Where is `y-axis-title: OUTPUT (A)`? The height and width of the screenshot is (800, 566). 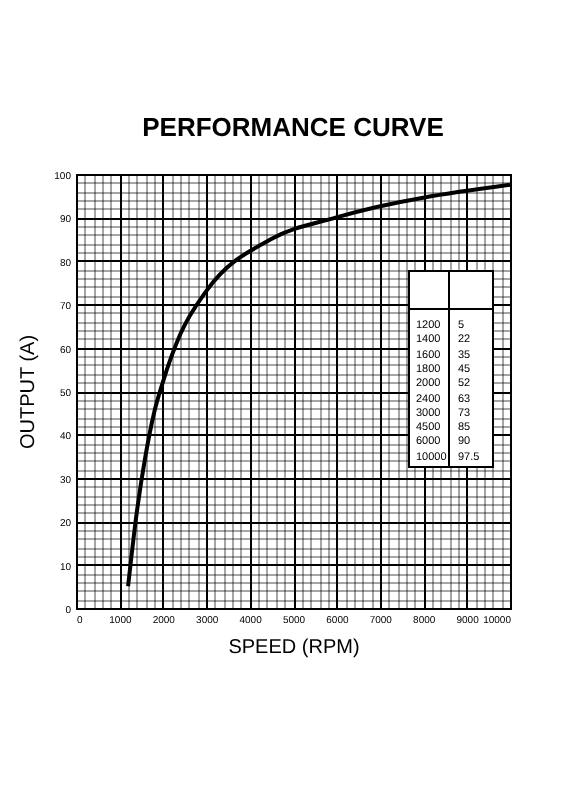 y-axis-title: OUTPUT (A) is located at coordinates (29, 392).